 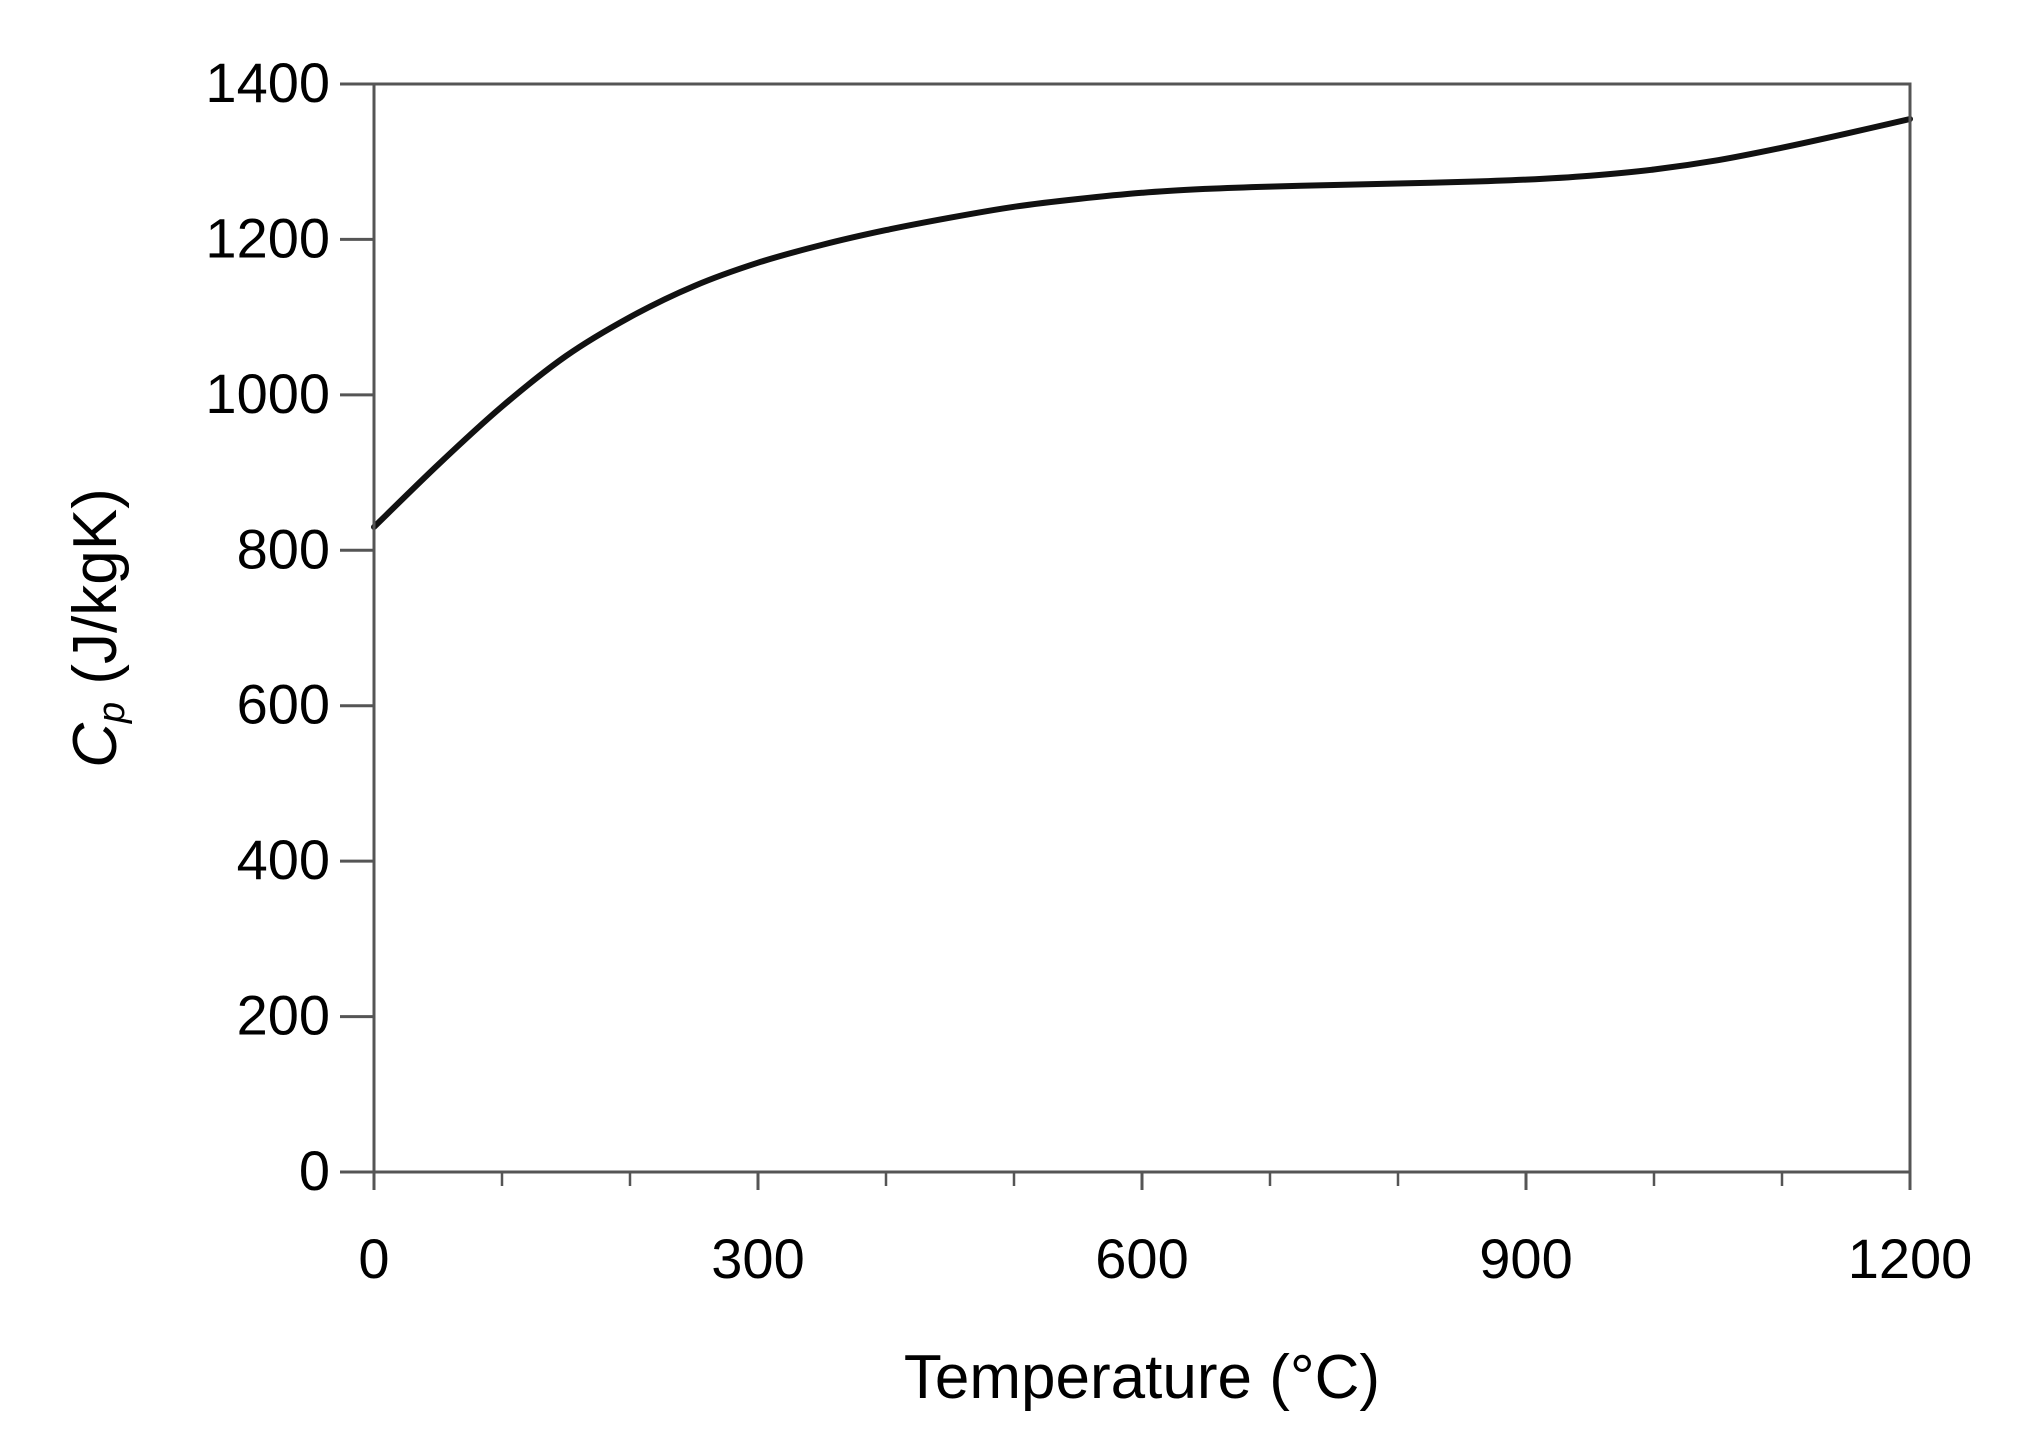 What do you see at coordinates (1525, 1258) in the screenshot?
I see `x-tick-label-900: 900` at bounding box center [1525, 1258].